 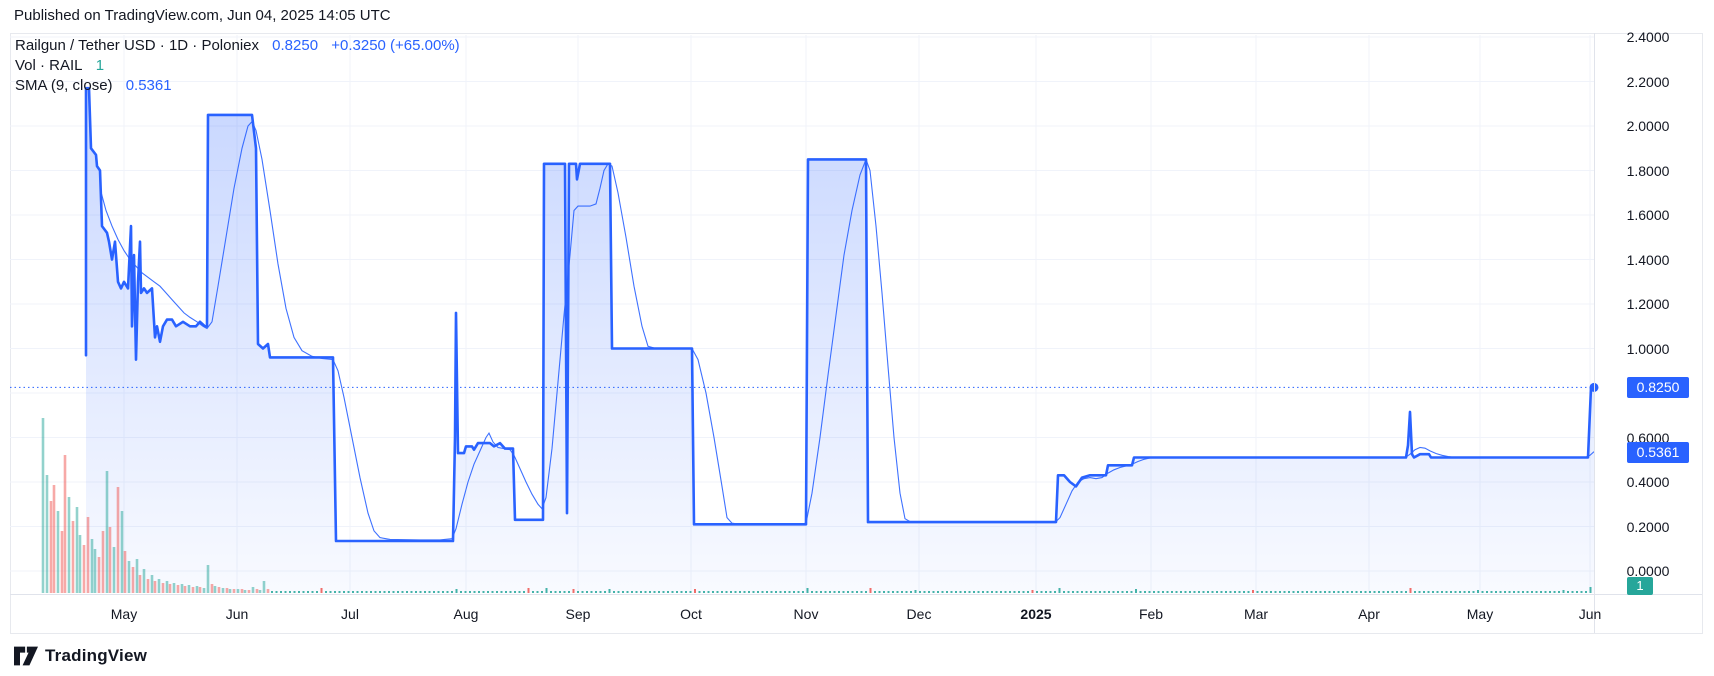 I want to click on price-axis-label: 0.4000, so click(x=1648, y=482).